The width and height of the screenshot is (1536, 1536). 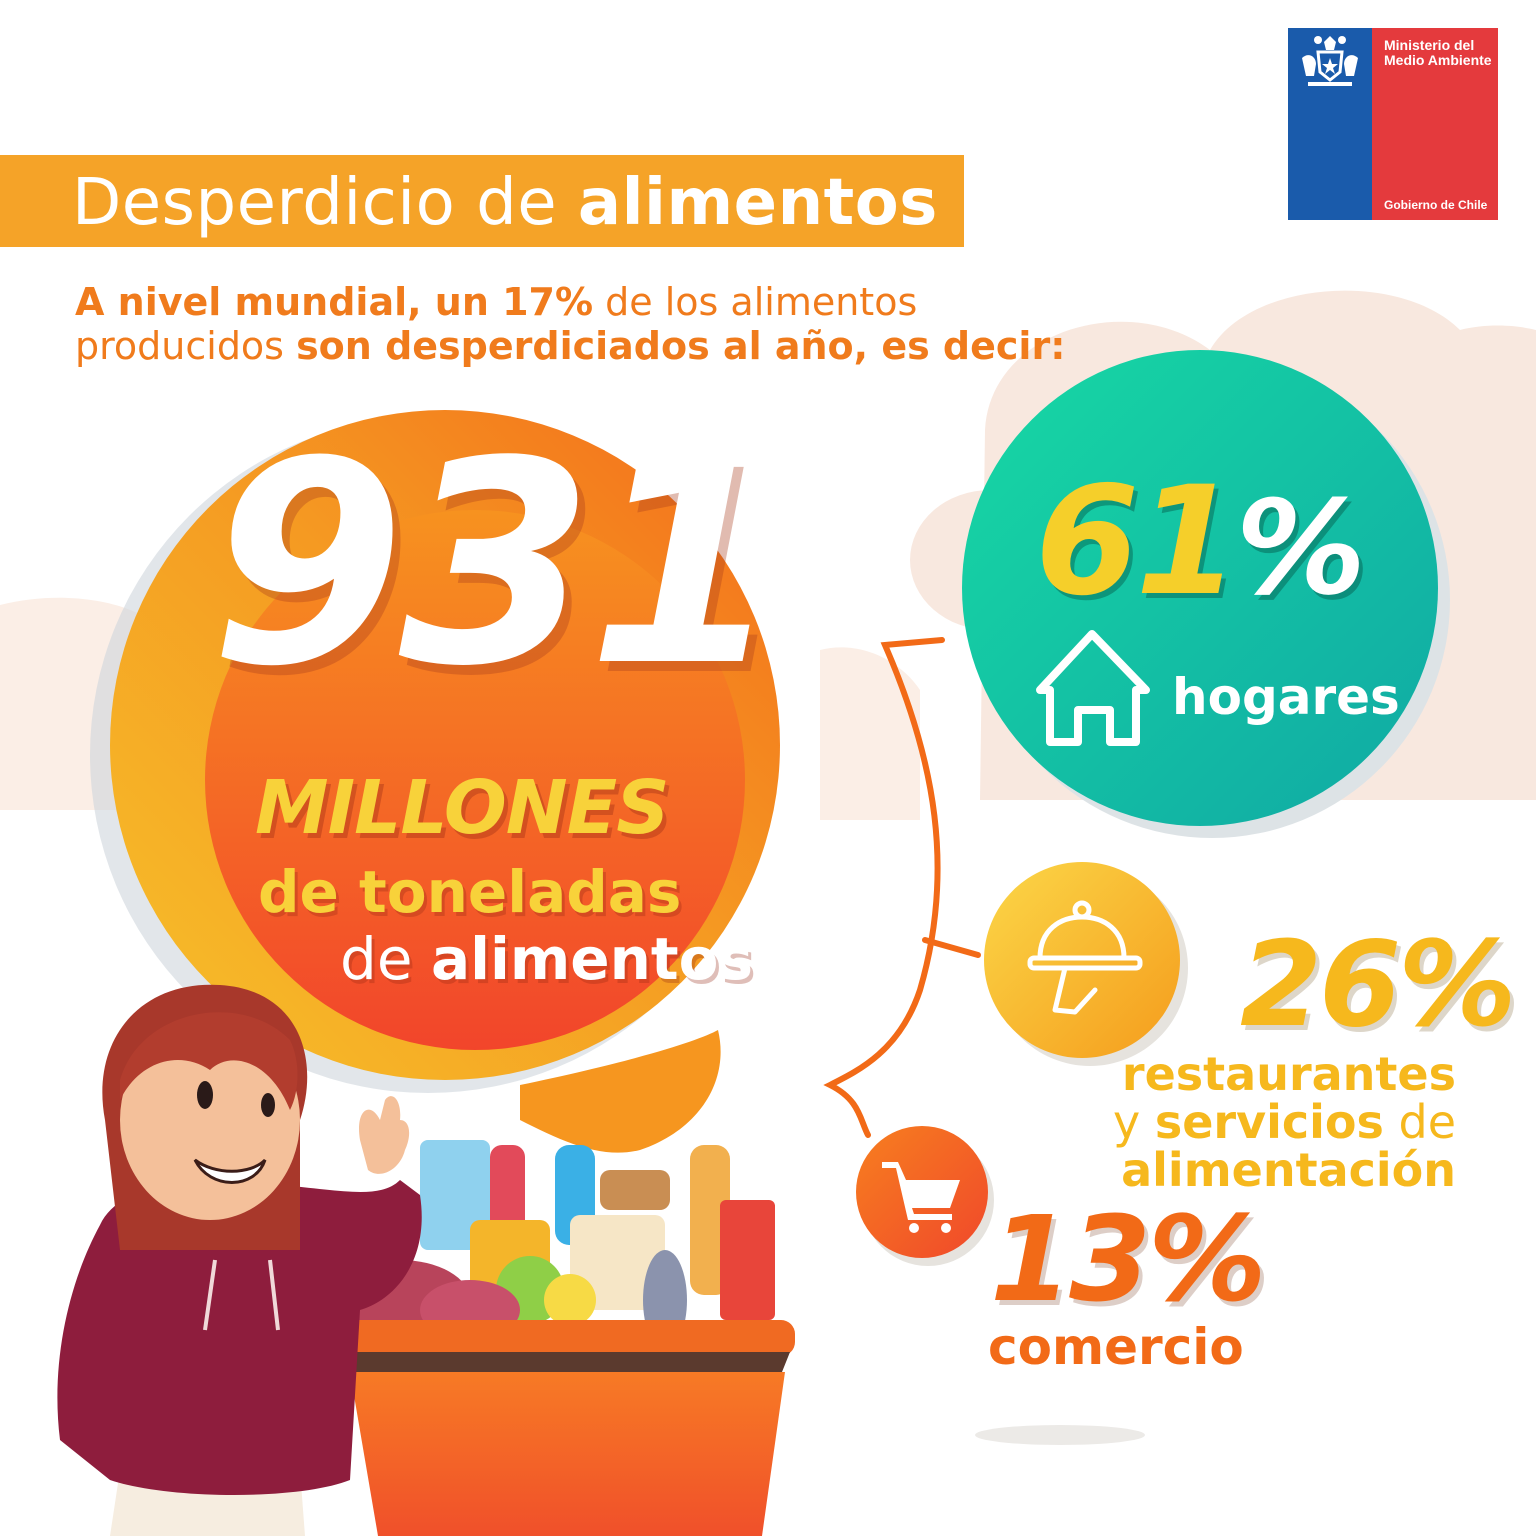 I want to click on character-eye-left, so click(x=205, y=1095).